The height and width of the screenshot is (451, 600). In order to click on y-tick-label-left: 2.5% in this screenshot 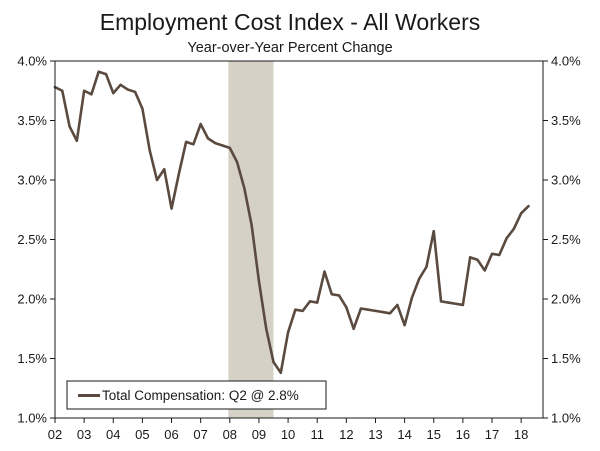, I will do `click(32, 239)`.